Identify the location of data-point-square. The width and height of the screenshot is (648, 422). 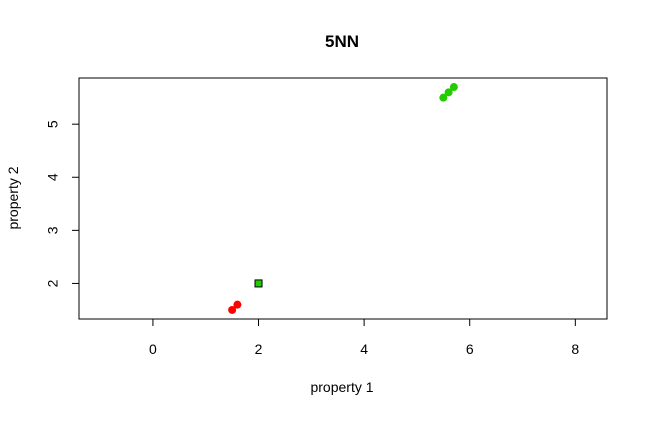
(258, 283).